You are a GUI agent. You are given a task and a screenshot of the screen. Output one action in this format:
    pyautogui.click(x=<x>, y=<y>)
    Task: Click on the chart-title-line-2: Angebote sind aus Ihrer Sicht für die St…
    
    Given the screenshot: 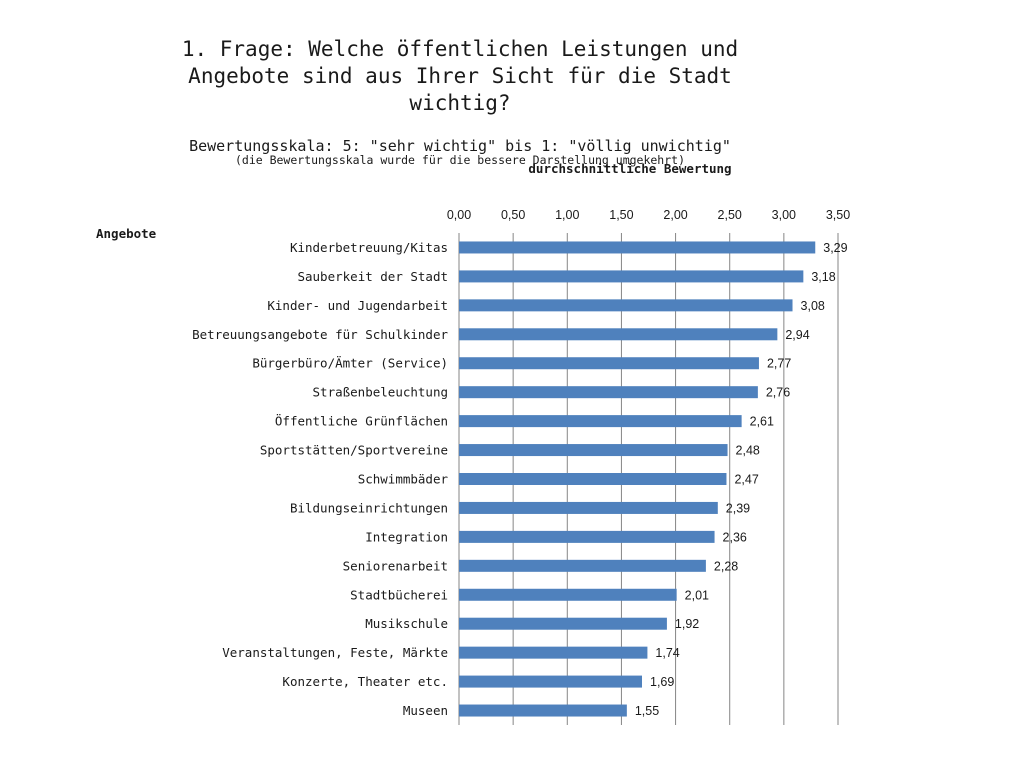 What is the action you would take?
    pyautogui.click(x=460, y=76)
    